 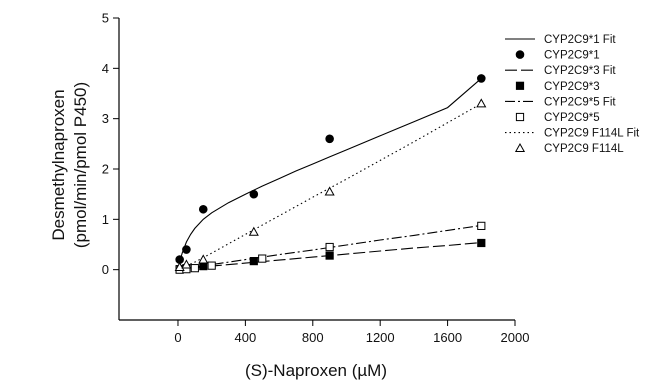 I want to click on x-tick-label: 400, so click(x=246, y=337).